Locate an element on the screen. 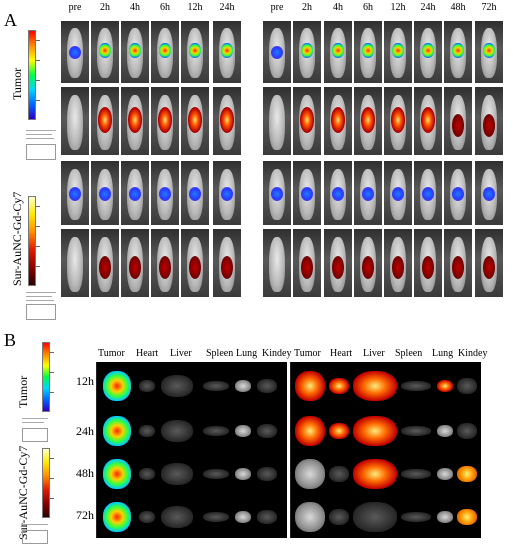  organ-name: Tumor is located at coordinates (307, 353).